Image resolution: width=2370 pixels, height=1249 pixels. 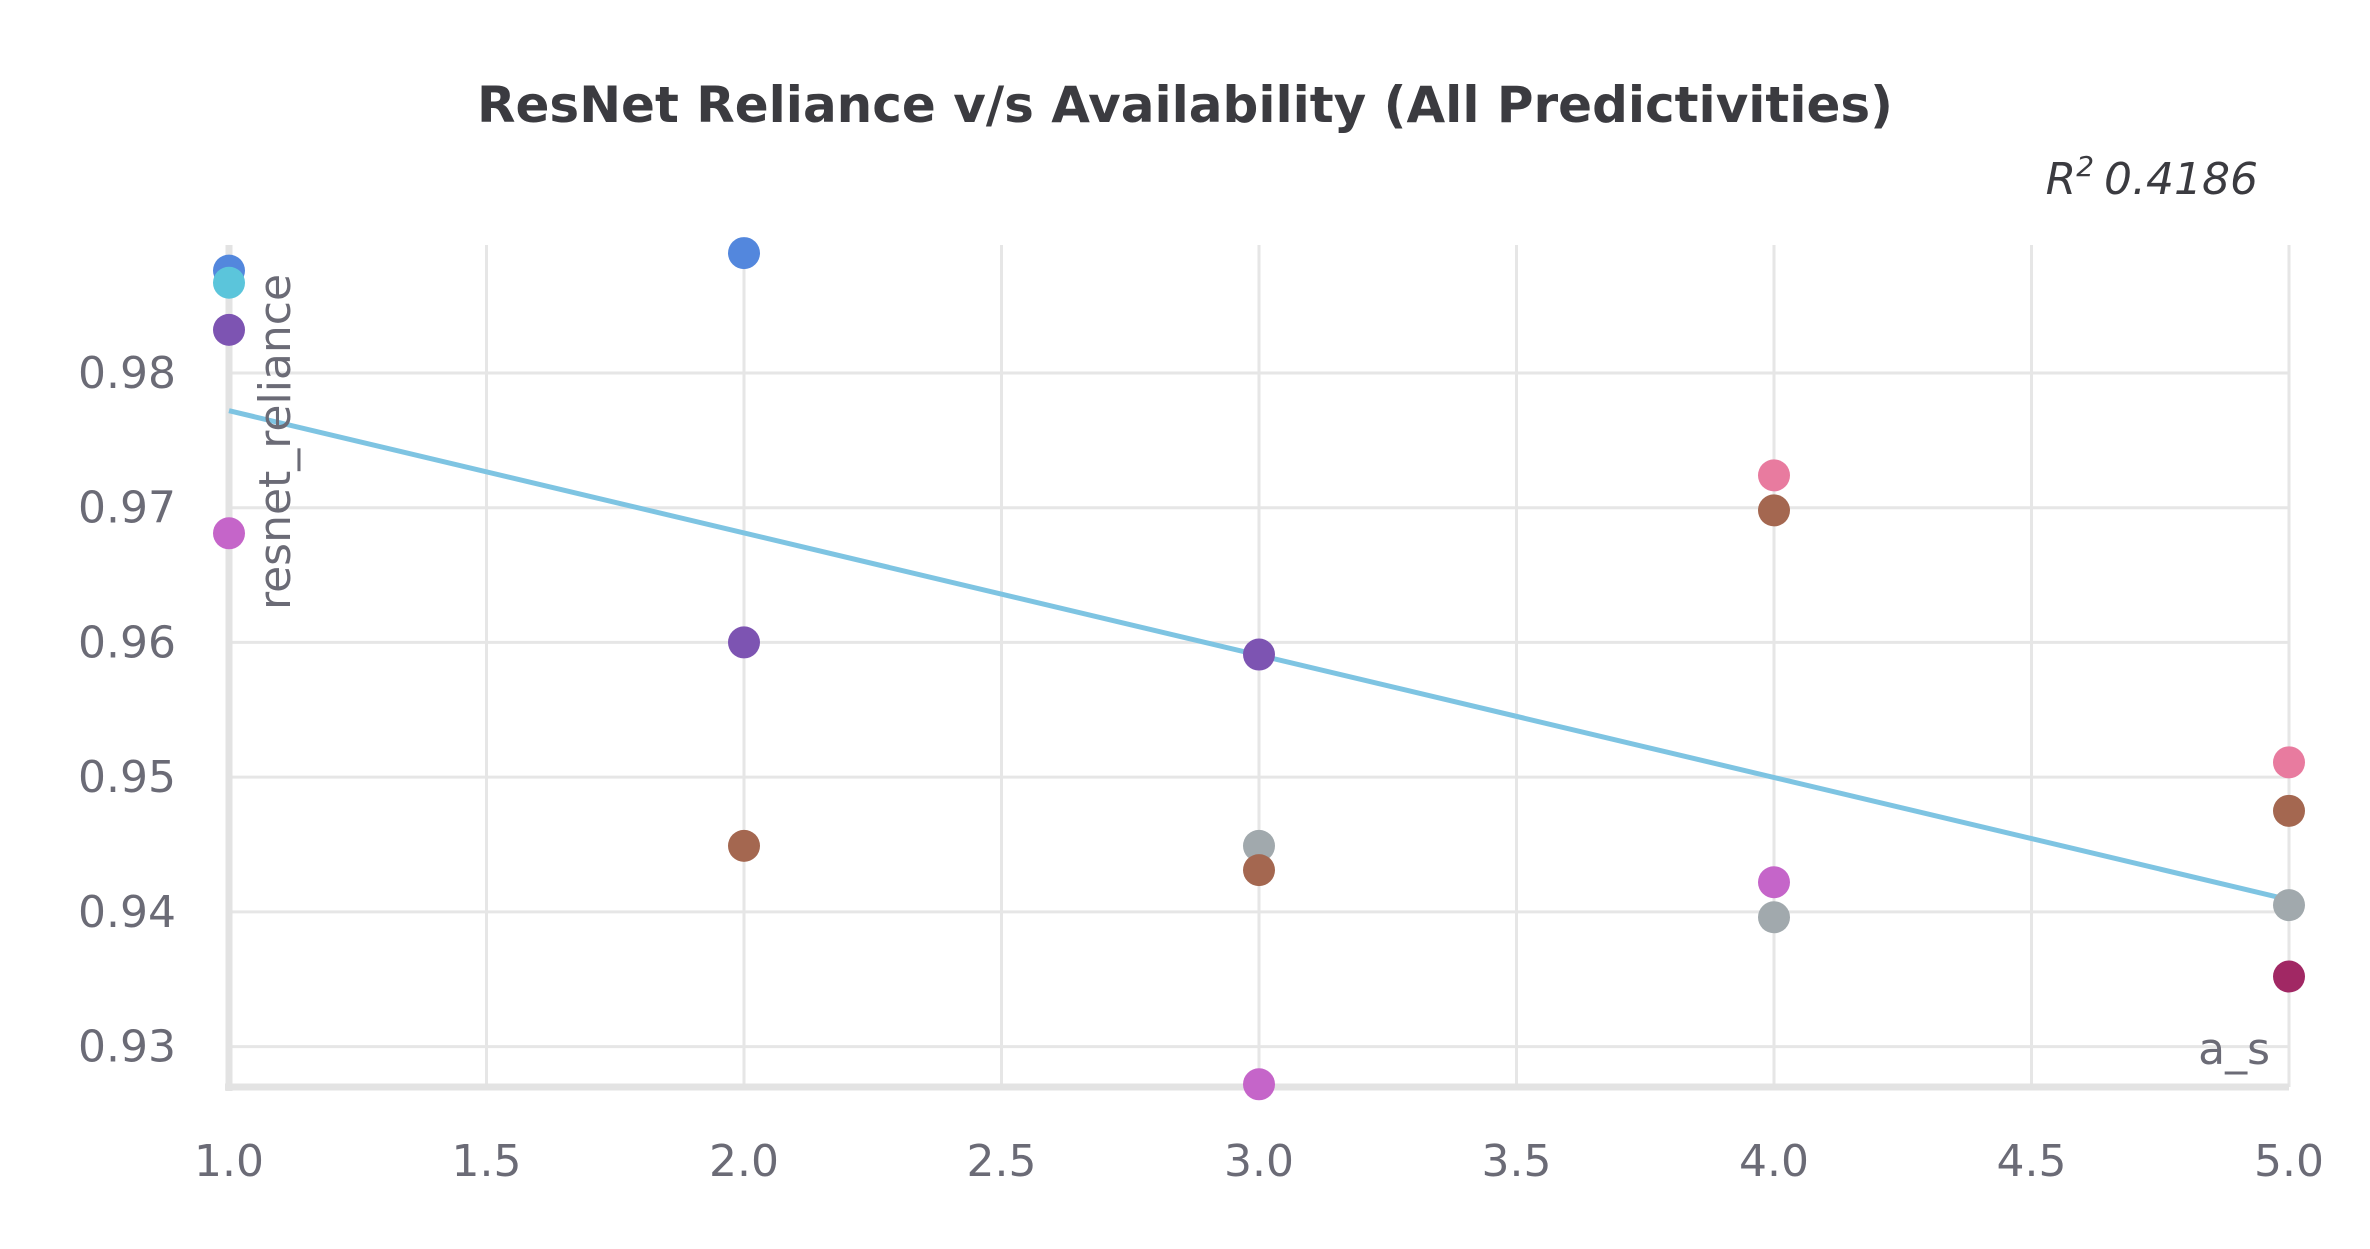 What do you see at coordinates (2085, 166) in the screenshot?
I see `r-squared-exponent: 2` at bounding box center [2085, 166].